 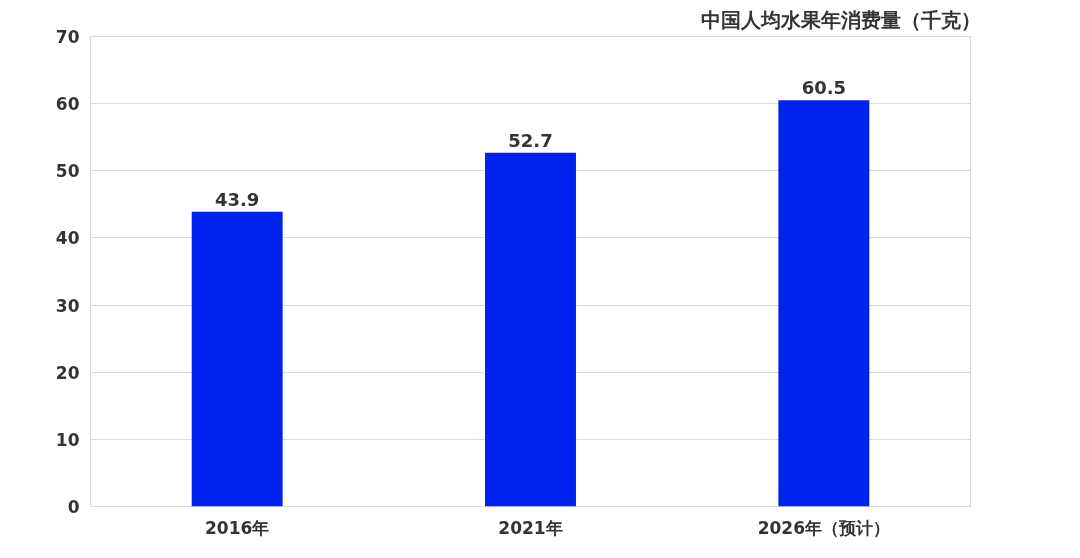 What do you see at coordinates (67, 238) in the screenshot?
I see `y-tick-label: 40` at bounding box center [67, 238].